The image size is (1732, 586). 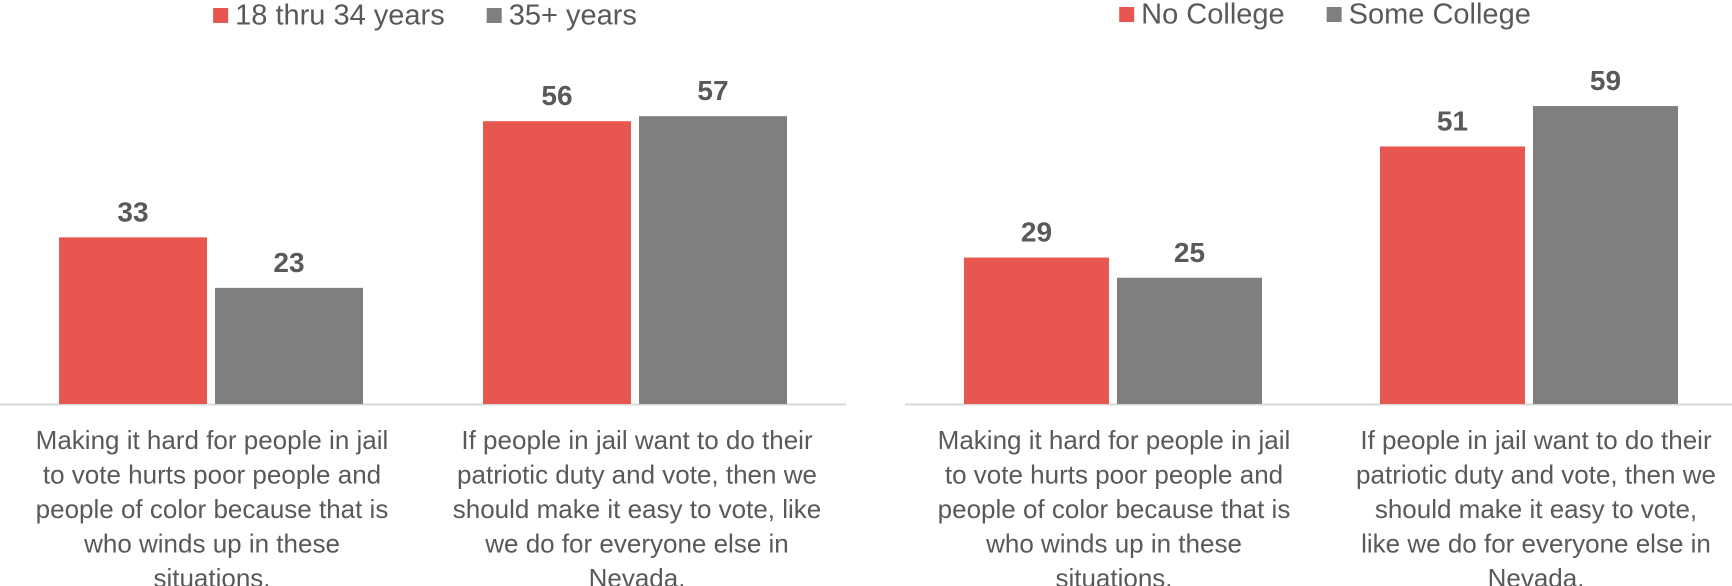 What do you see at coordinates (1212, 15) in the screenshot?
I see `legend-label: No College` at bounding box center [1212, 15].